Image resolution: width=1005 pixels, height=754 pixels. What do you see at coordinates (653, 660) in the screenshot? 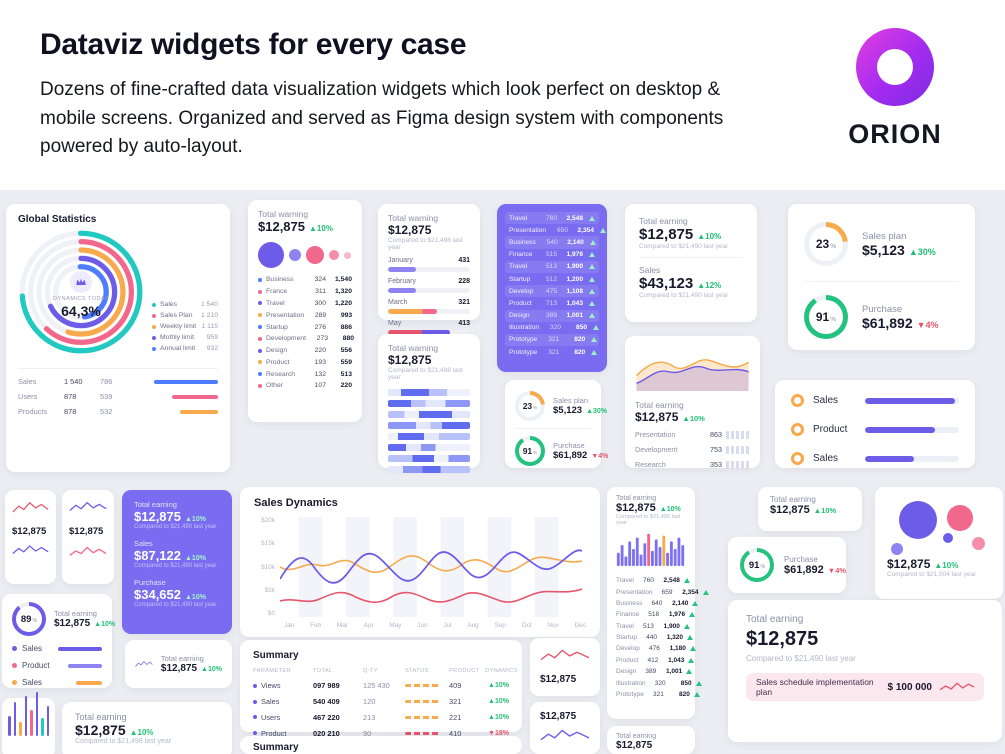
I see `row-value-1: 412` at bounding box center [653, 660].